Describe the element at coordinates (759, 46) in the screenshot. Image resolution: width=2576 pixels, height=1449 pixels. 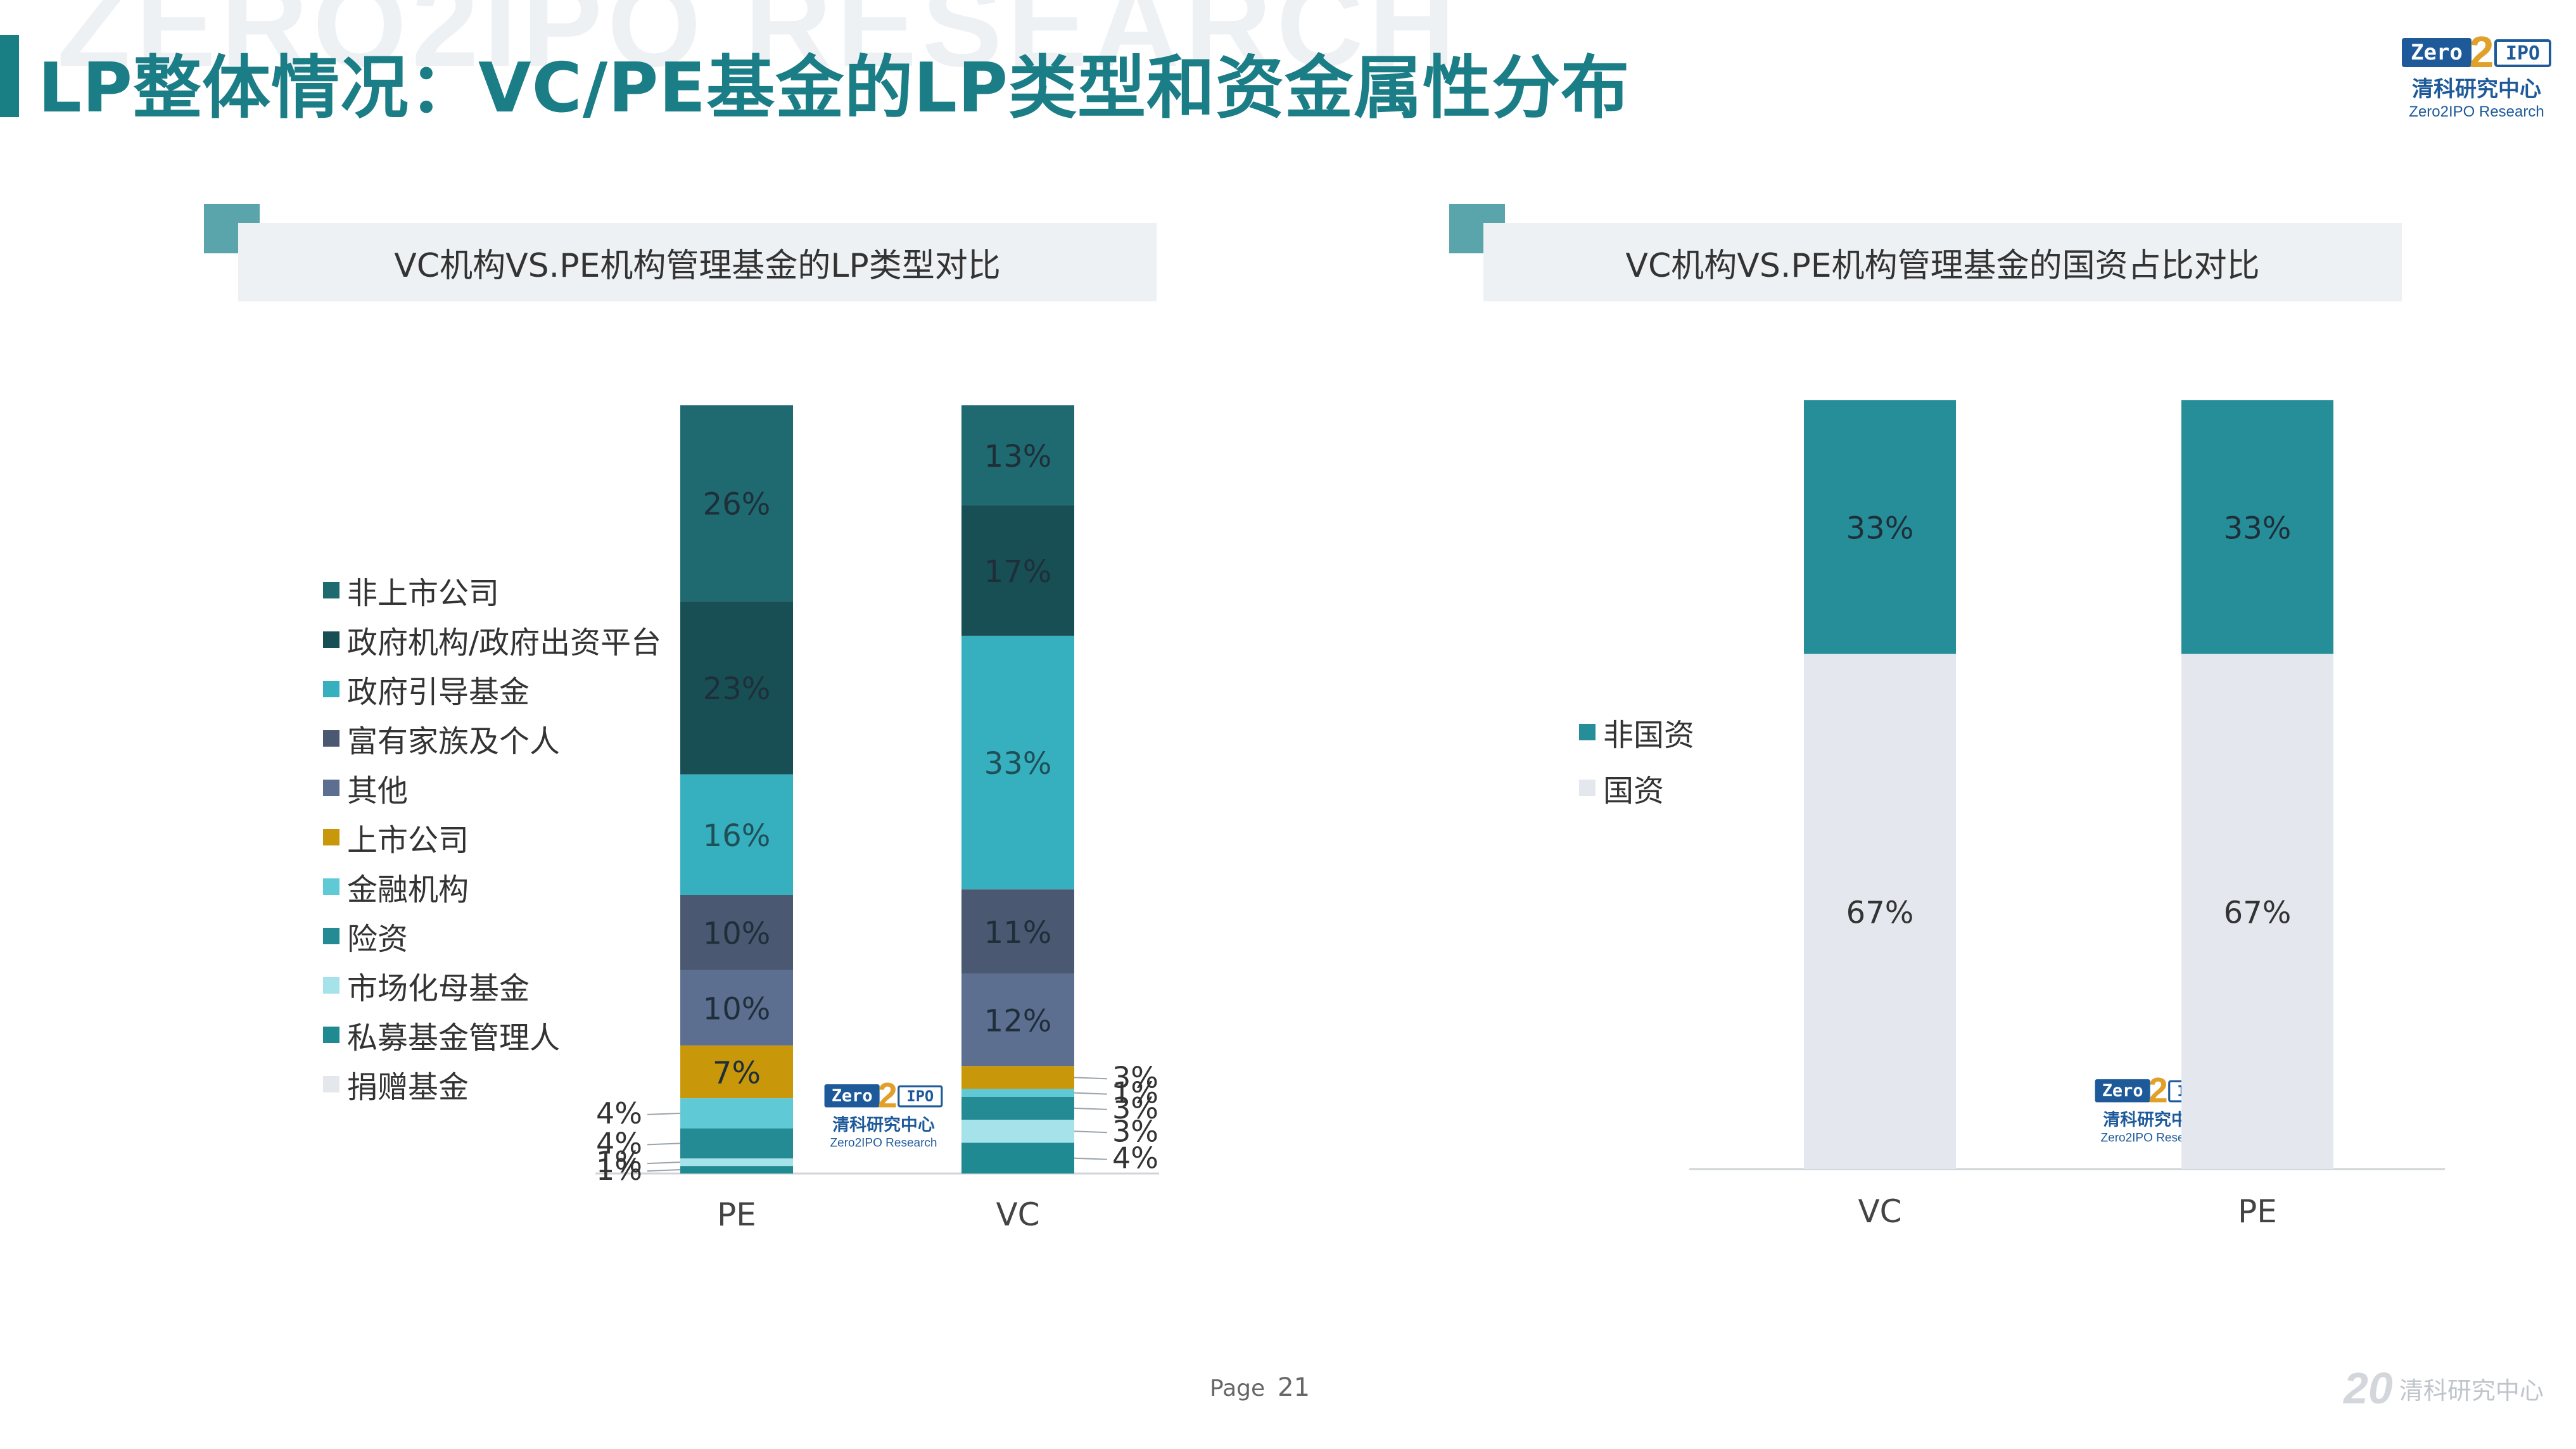
I see `background-watermark: ZERO2IPO RESEARCH` at that location.